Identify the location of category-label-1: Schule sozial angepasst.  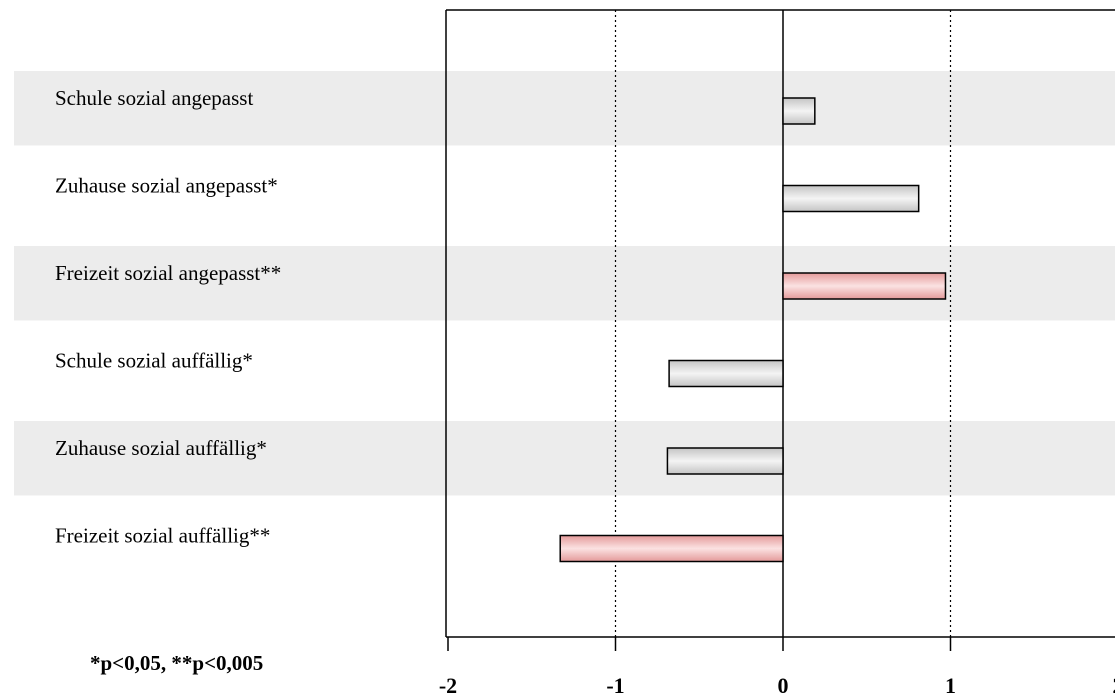
(154, 98).